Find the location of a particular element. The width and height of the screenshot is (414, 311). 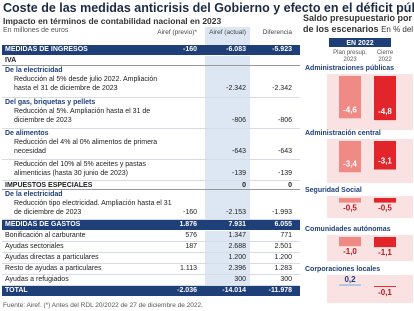

cell: 187 is located at coordinates (191, 246).